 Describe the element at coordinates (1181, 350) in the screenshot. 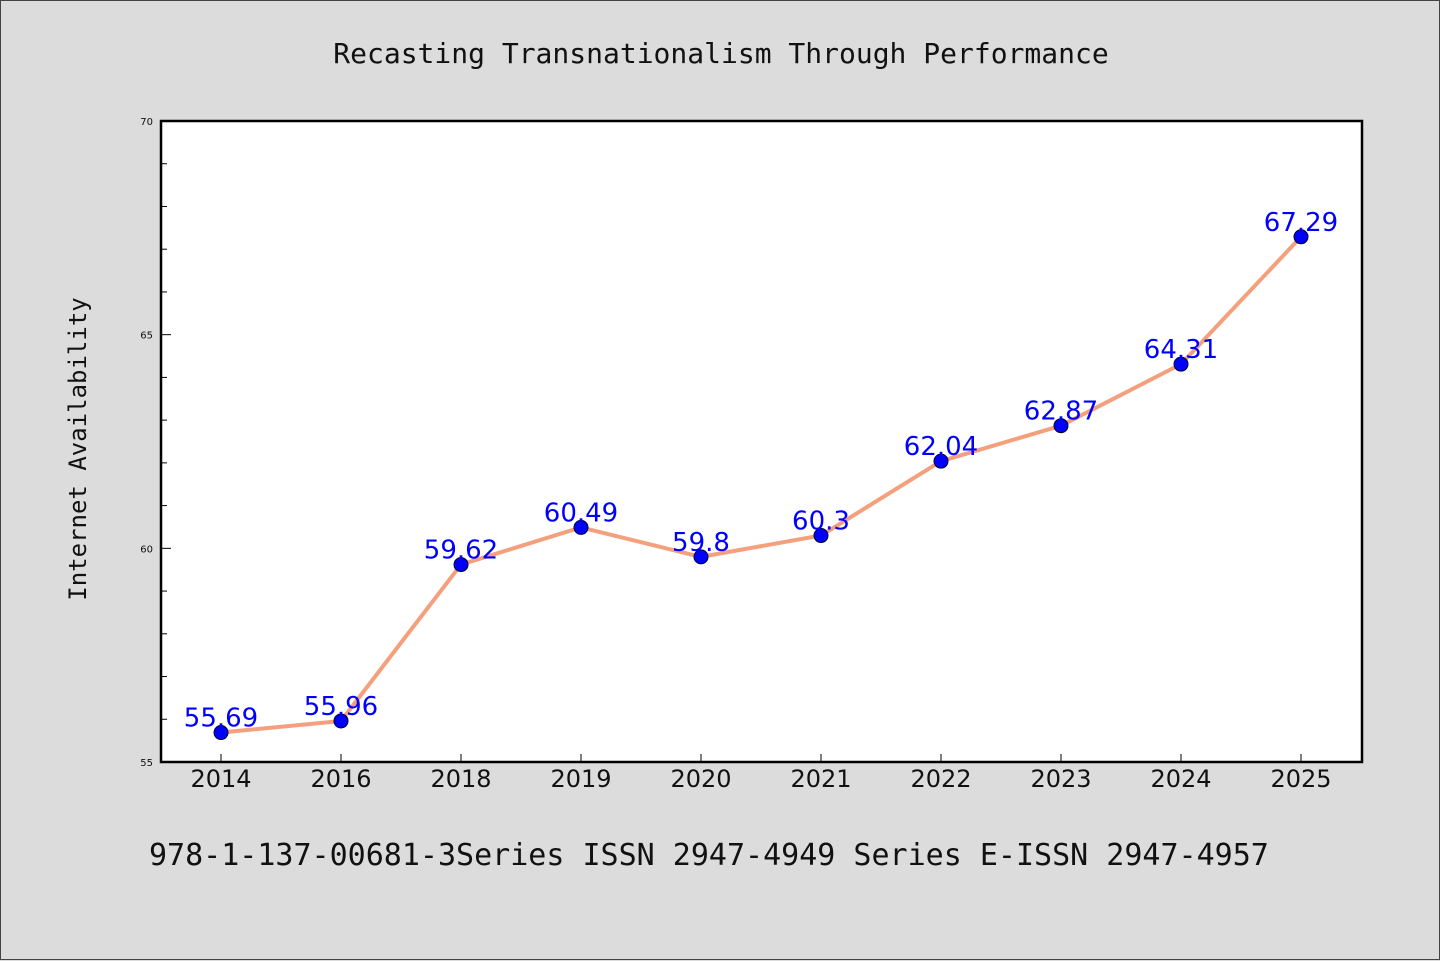

I see `data-label: 64.31` at that location.